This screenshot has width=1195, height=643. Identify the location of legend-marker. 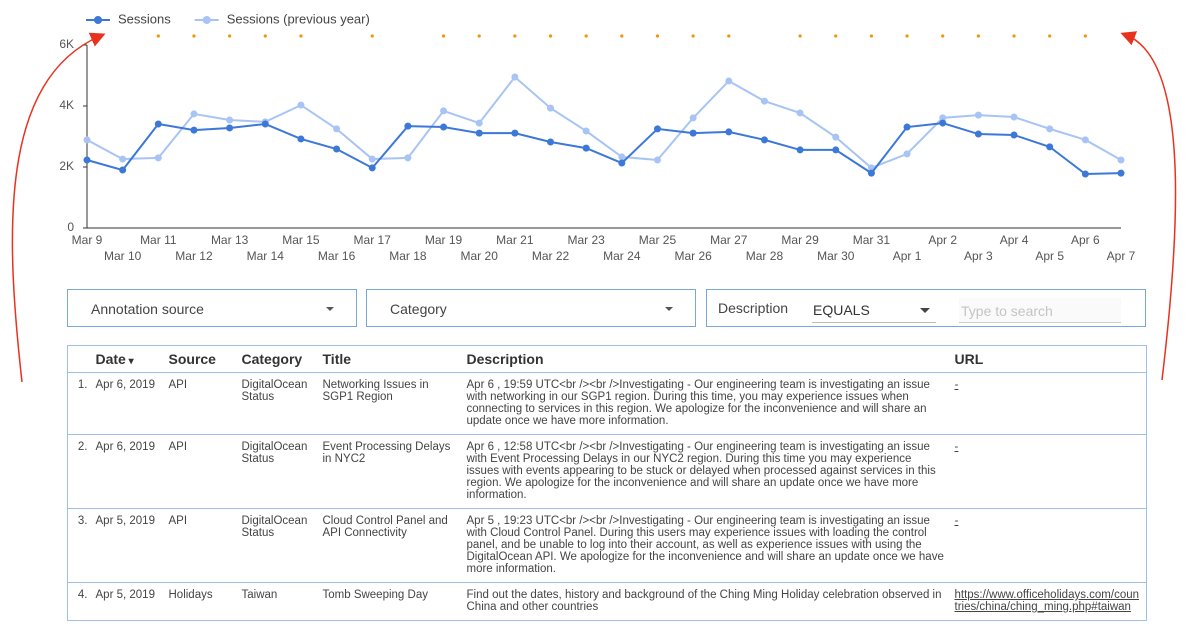
(206, 20).